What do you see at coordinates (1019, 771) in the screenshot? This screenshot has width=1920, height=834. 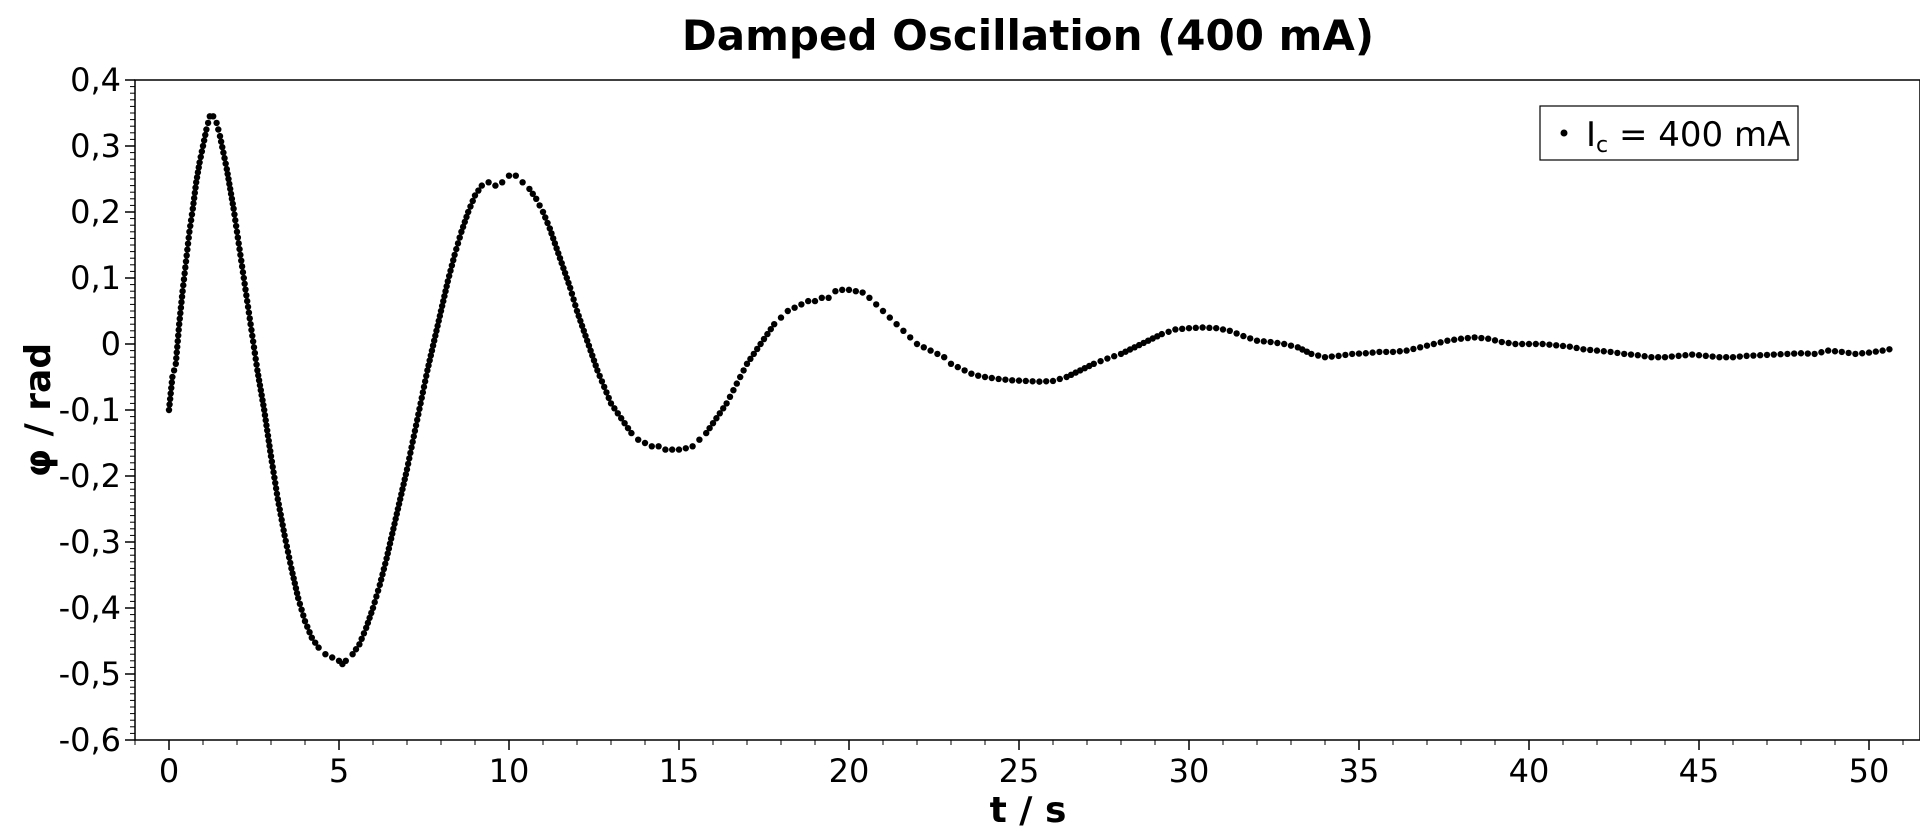 I see `x-tick-label: 25` at bounding box center [1019, 771].